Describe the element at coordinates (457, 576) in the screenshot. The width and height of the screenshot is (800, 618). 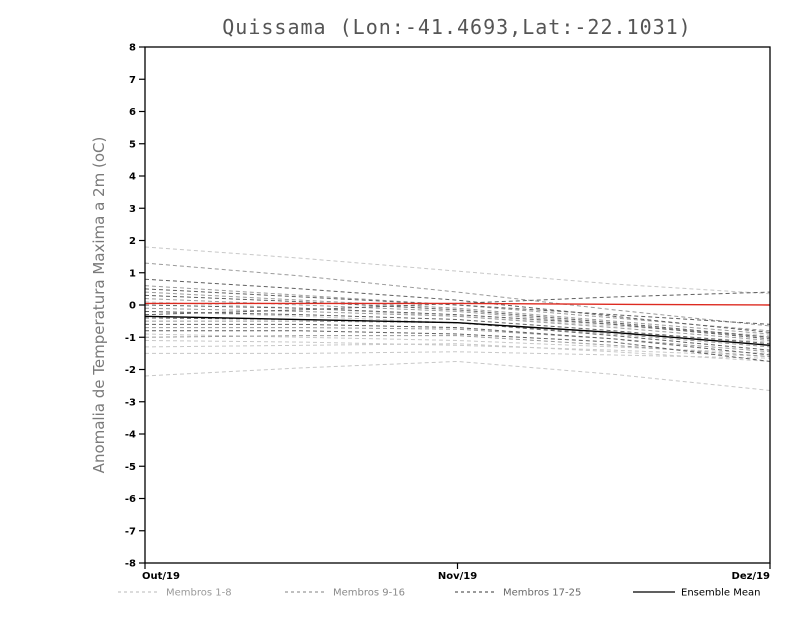
I see `x-tick-label: Nov/19` at that location.